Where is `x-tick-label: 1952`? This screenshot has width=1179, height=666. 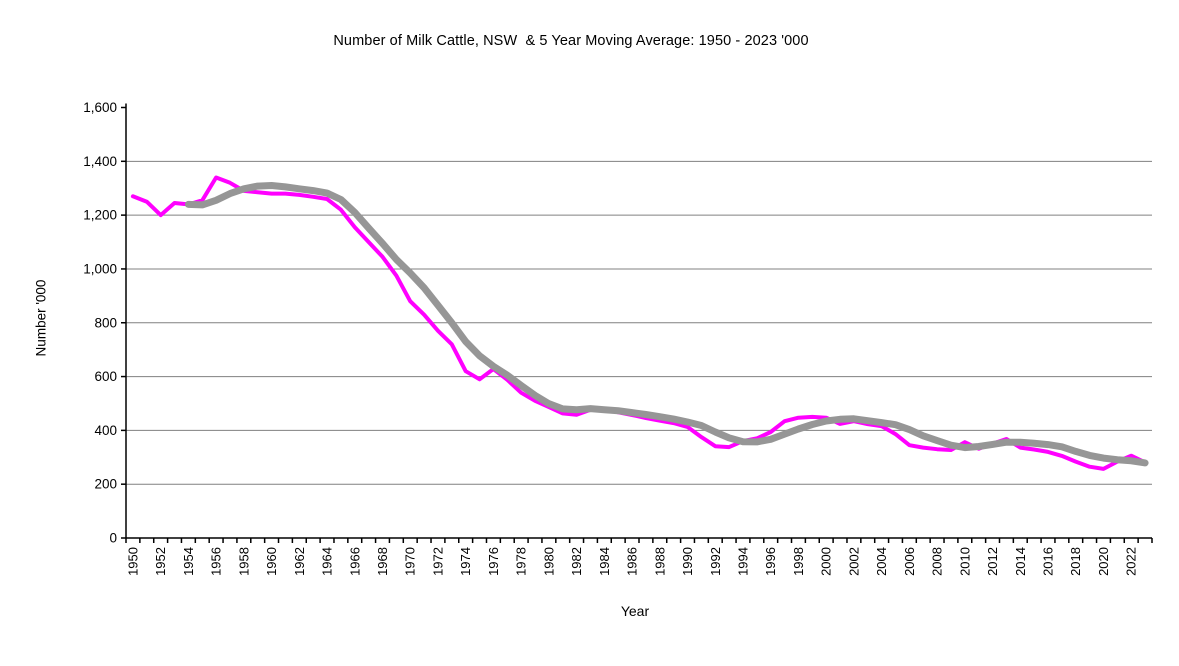 x-tick-label: 1952 is located at coordinates (160, 561).